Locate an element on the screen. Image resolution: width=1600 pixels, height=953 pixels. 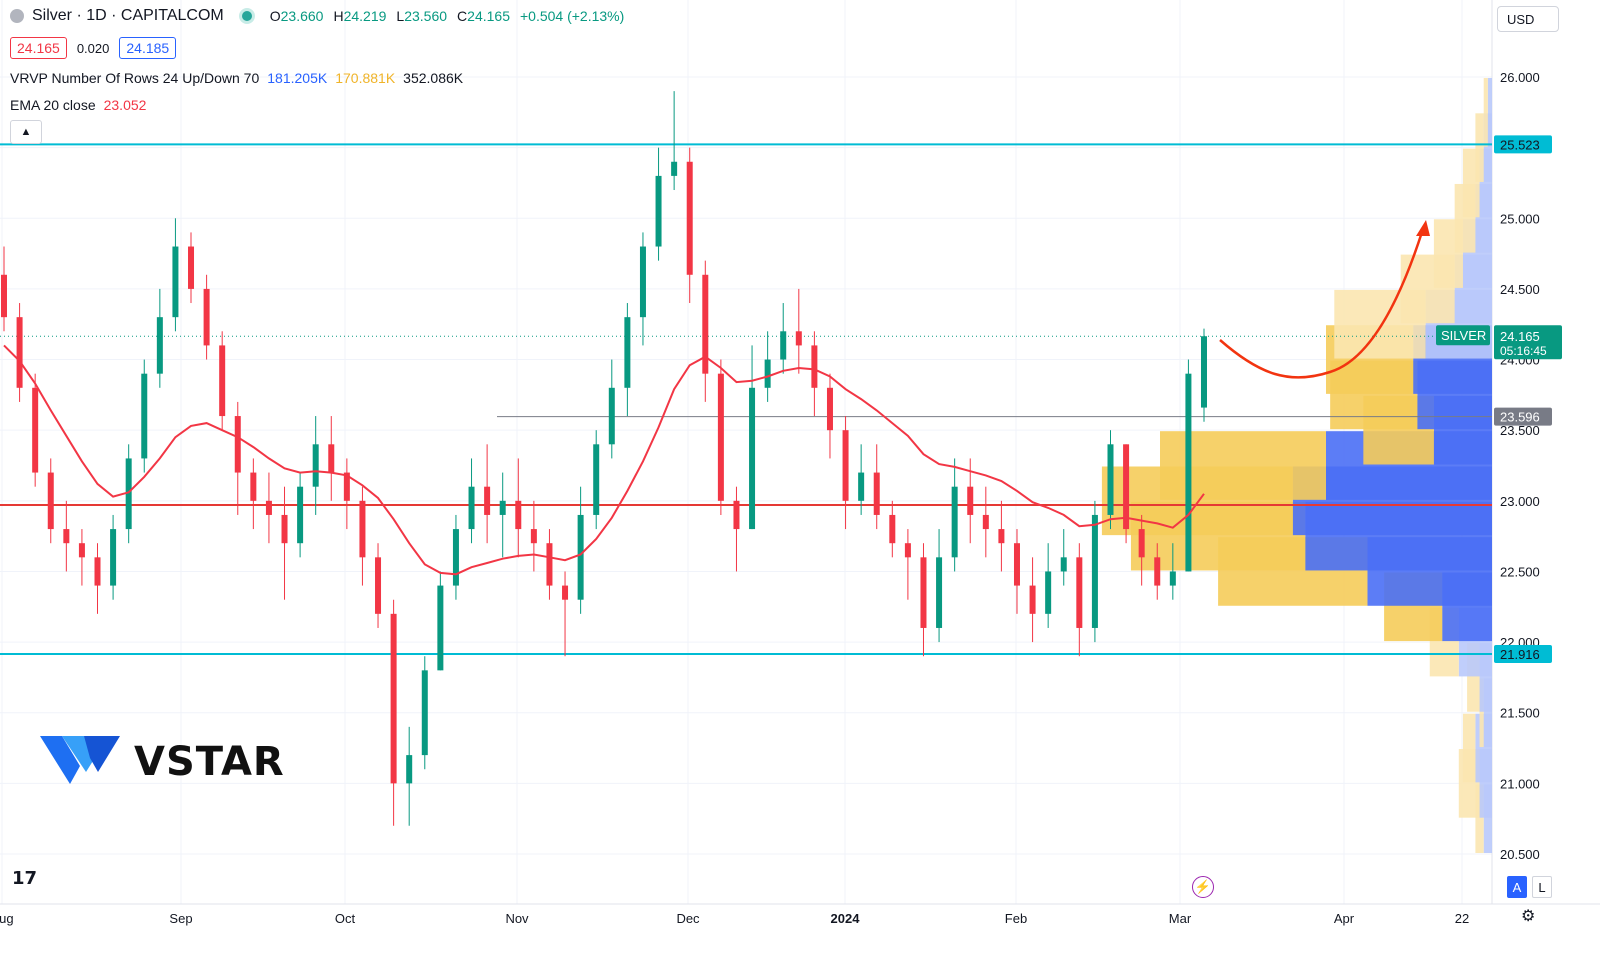
sell-button: 24.165 is located at coordinates (38, 48).